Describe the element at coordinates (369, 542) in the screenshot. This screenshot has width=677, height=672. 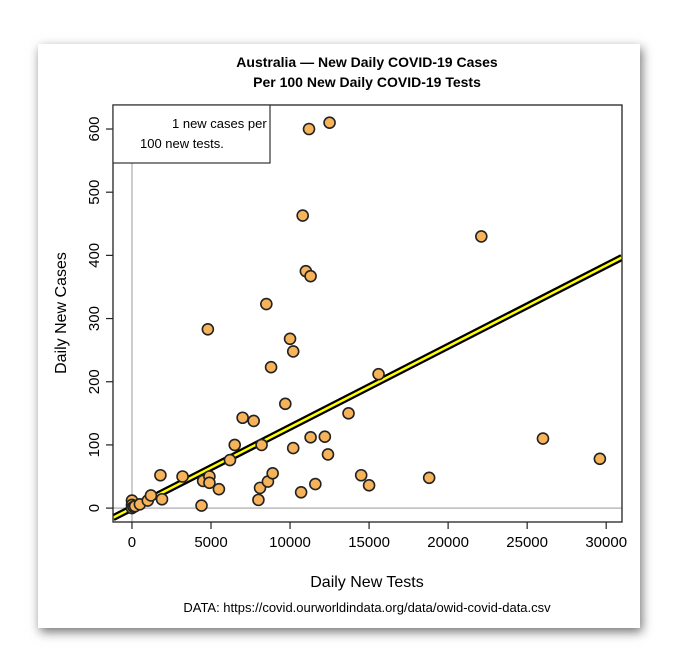
I see `x-tick-label: 15000` at that location.